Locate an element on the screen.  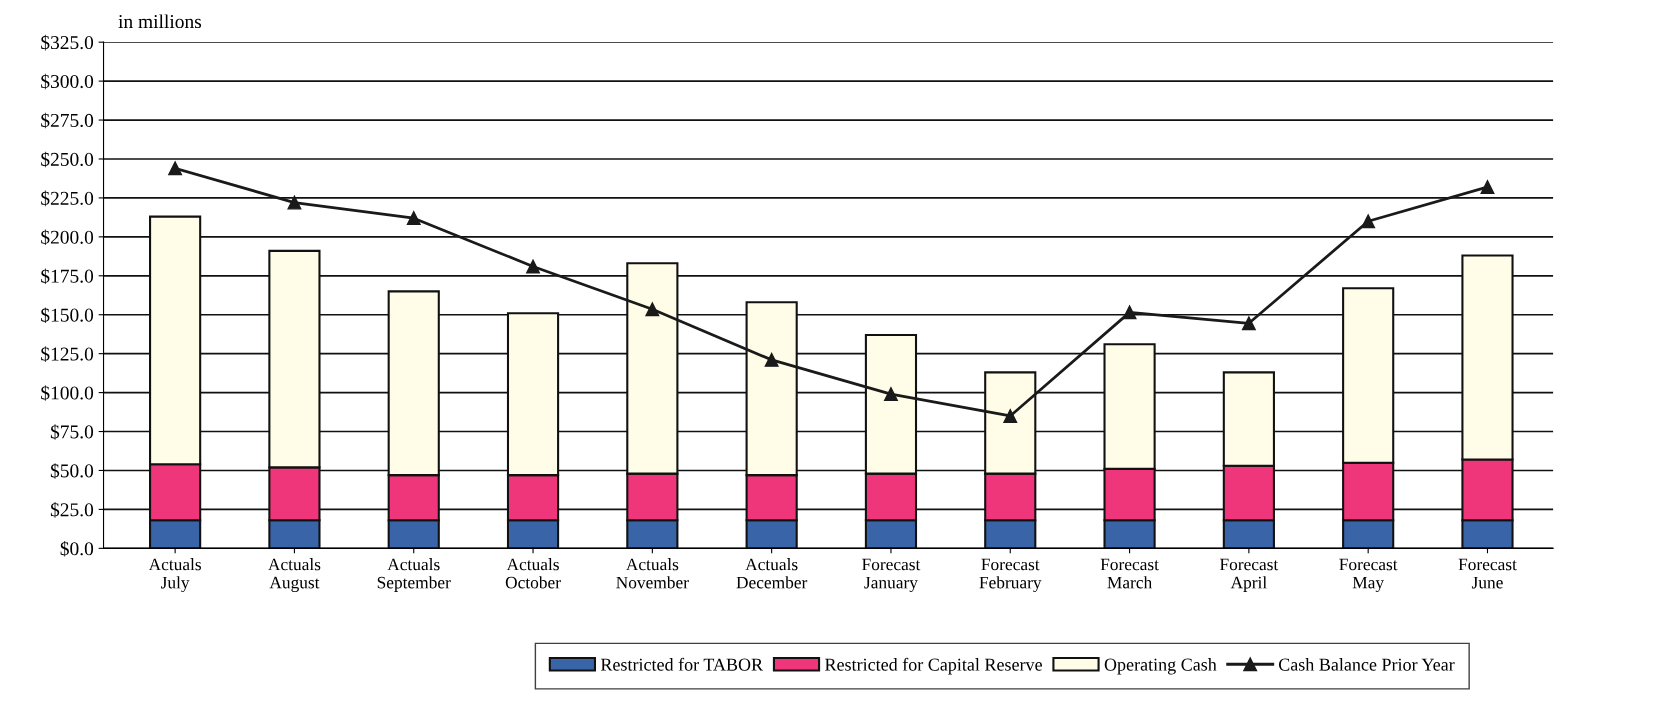
y-tick-label: $100.0 is located at coordinates (67, 393).